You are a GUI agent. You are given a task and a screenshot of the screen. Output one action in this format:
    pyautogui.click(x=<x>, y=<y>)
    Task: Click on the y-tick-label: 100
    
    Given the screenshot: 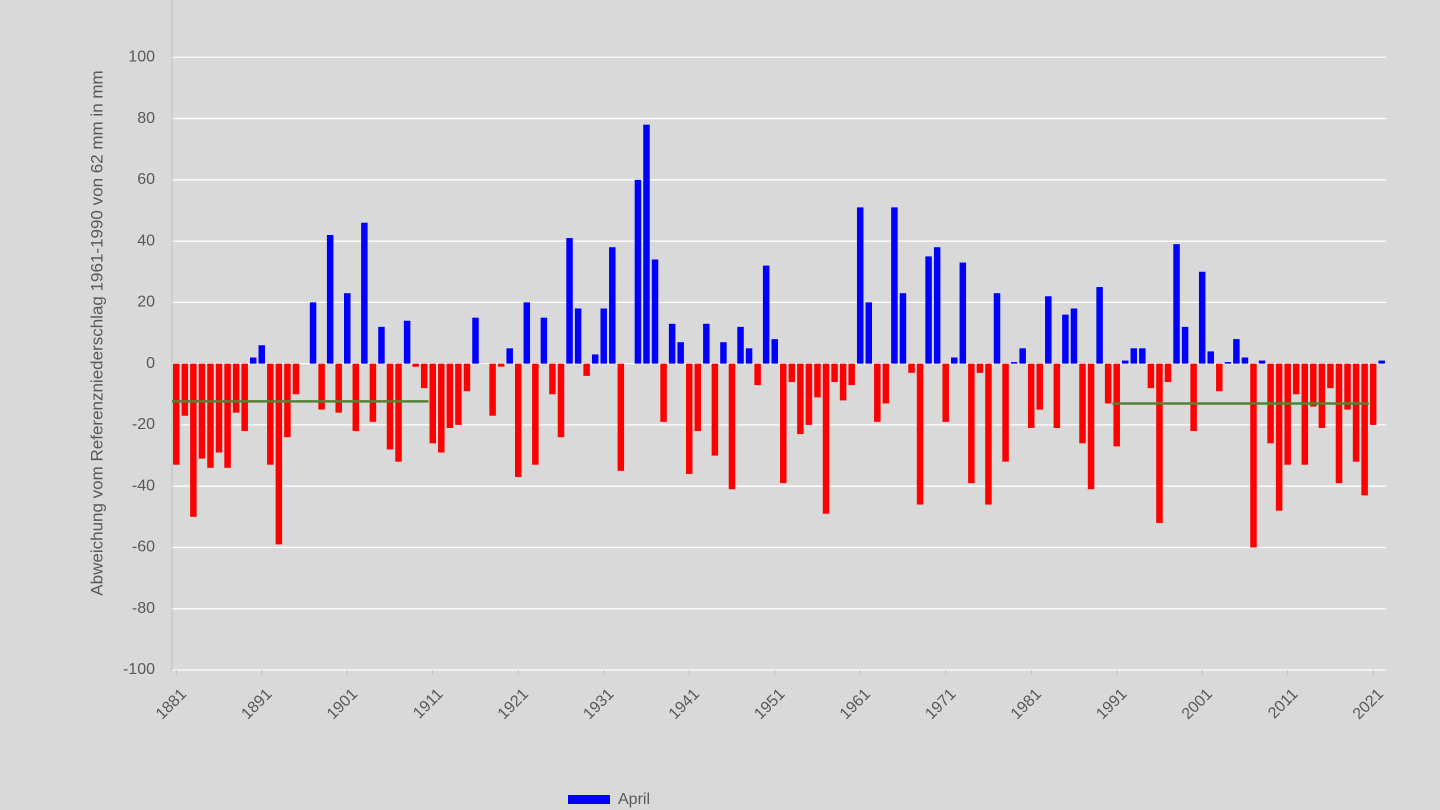 What is the action you would take?
    pyautogui.click(x=141, y=56)
    